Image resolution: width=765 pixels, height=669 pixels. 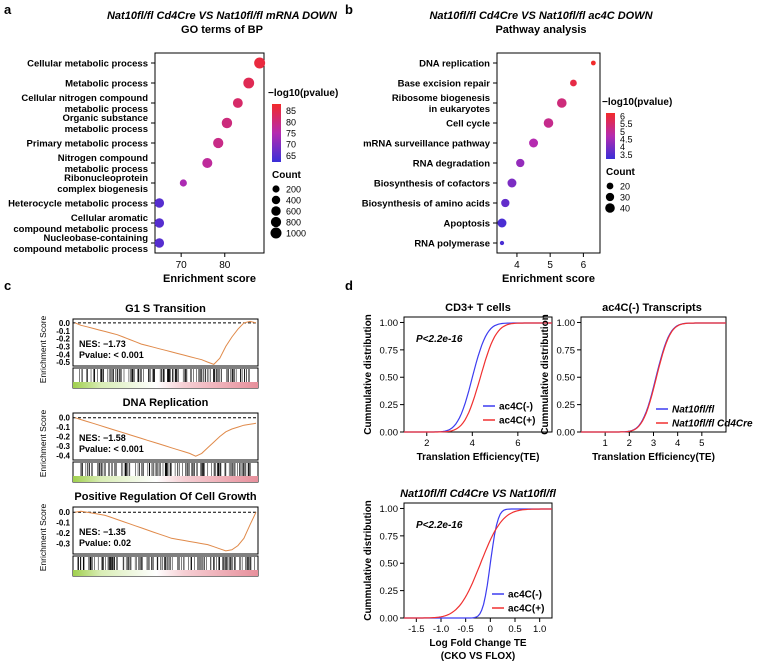 I want to click on color-legend-tick: 4, so click(x=622, y=147).